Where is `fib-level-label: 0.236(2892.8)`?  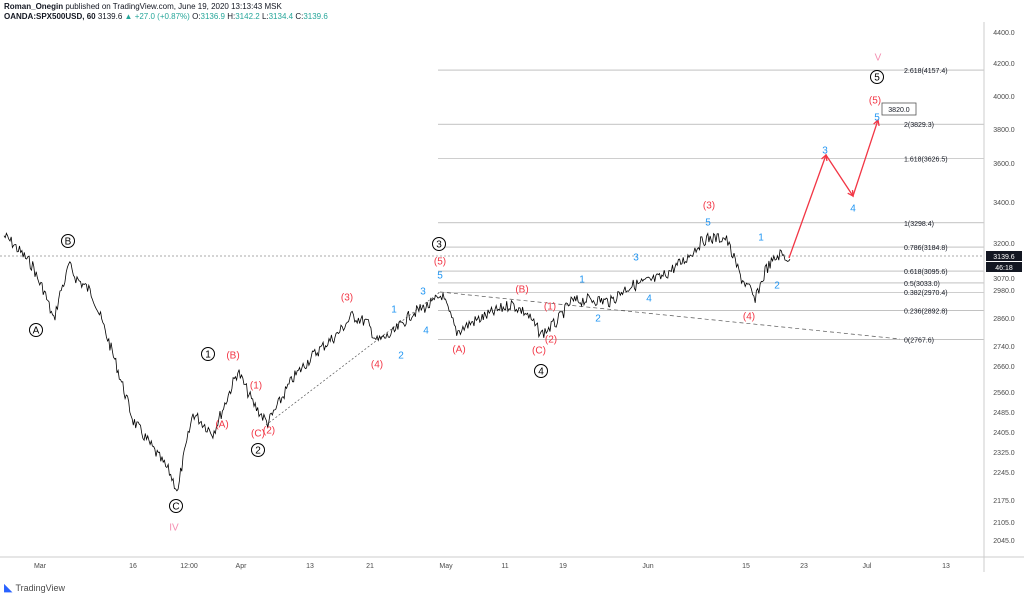 fib-level-label: 0.236(2892.8) is located at coordinates (926, 311).